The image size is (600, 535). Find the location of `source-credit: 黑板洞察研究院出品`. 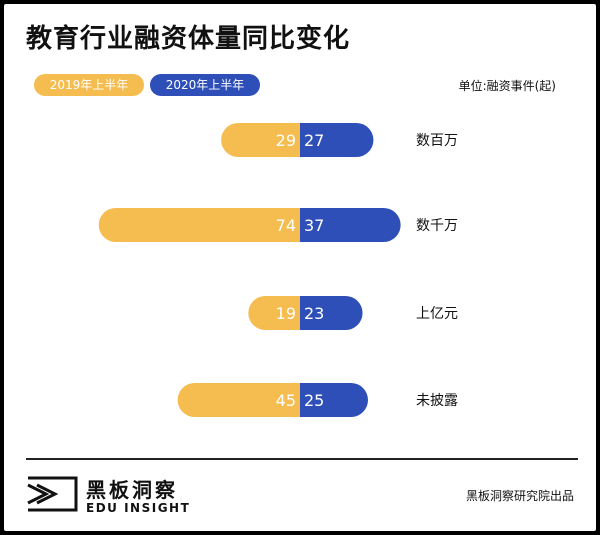

source-credit: 黑板洞察研究院出品 is located at coordinates (519, 496).